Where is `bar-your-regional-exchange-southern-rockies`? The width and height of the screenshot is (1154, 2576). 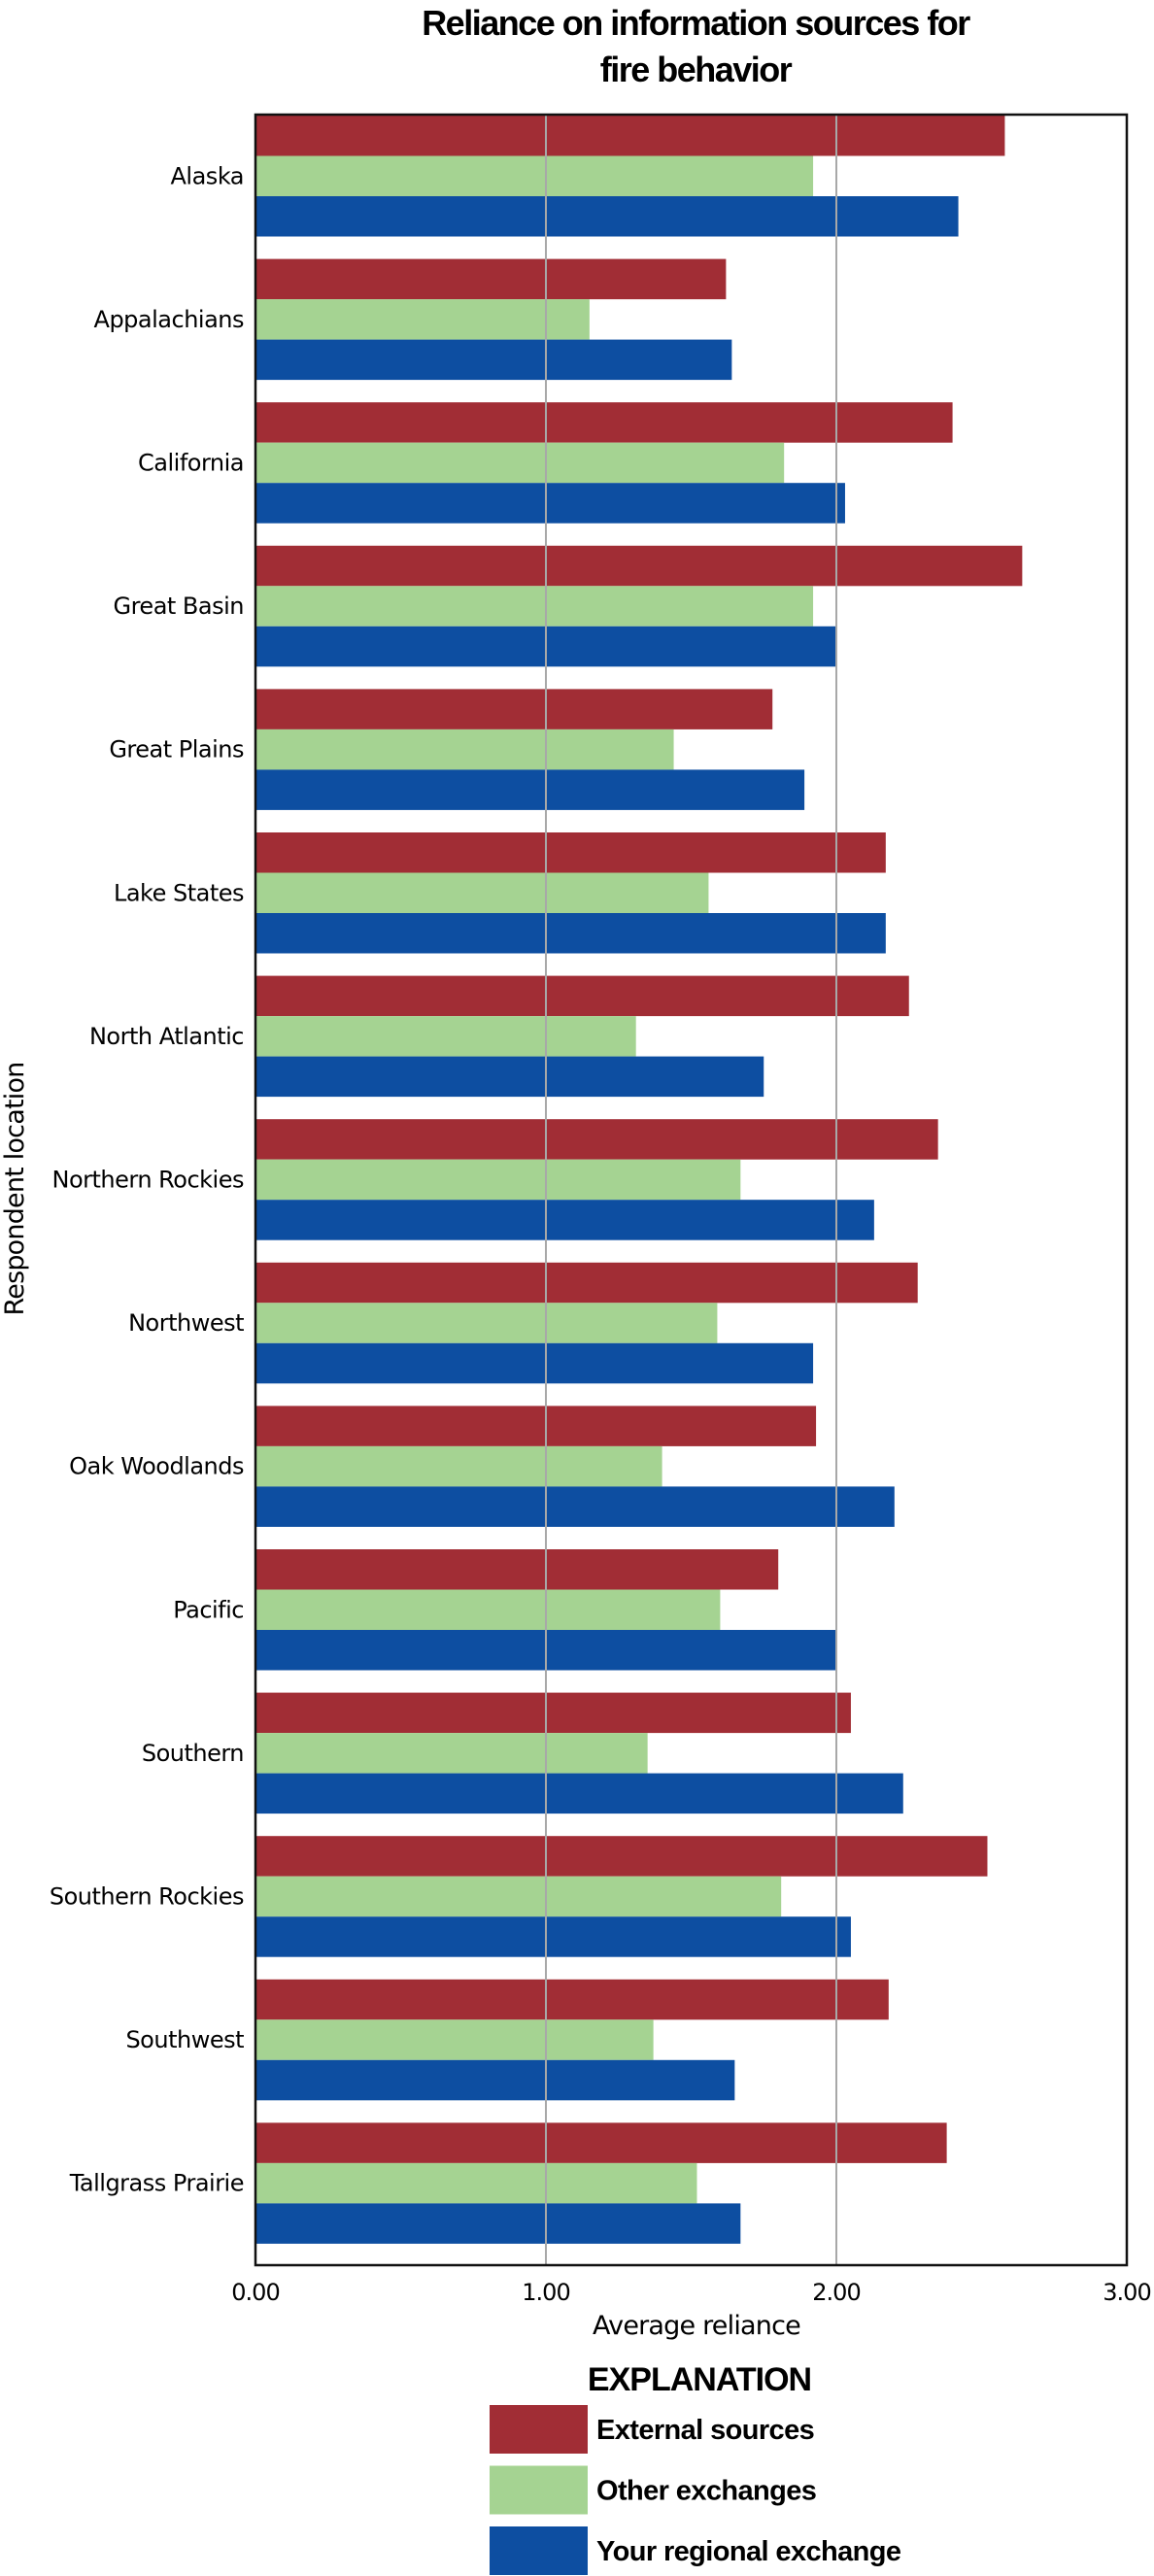 bar-your-regional-exchange-southern-rockies is located at coordinates (553, 1936).